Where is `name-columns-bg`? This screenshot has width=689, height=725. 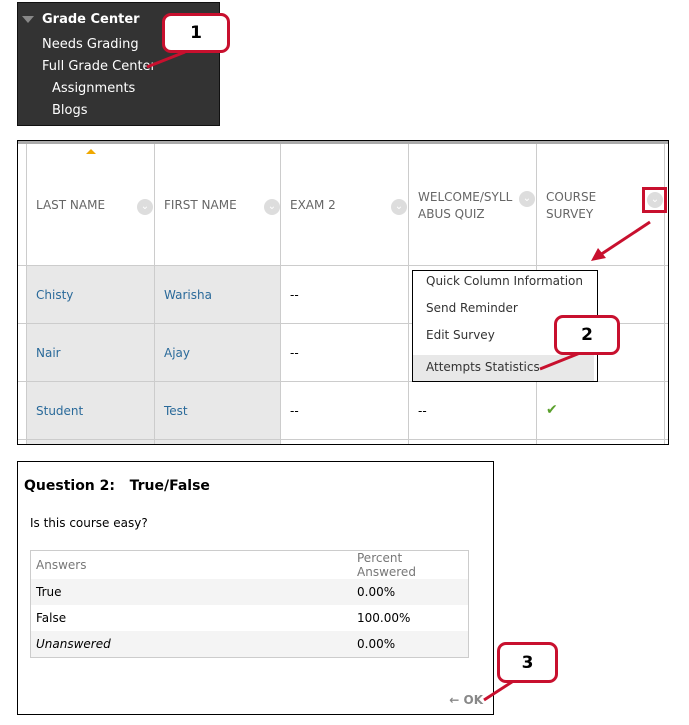
name-columns-bg is located at coordinates (153, 354).